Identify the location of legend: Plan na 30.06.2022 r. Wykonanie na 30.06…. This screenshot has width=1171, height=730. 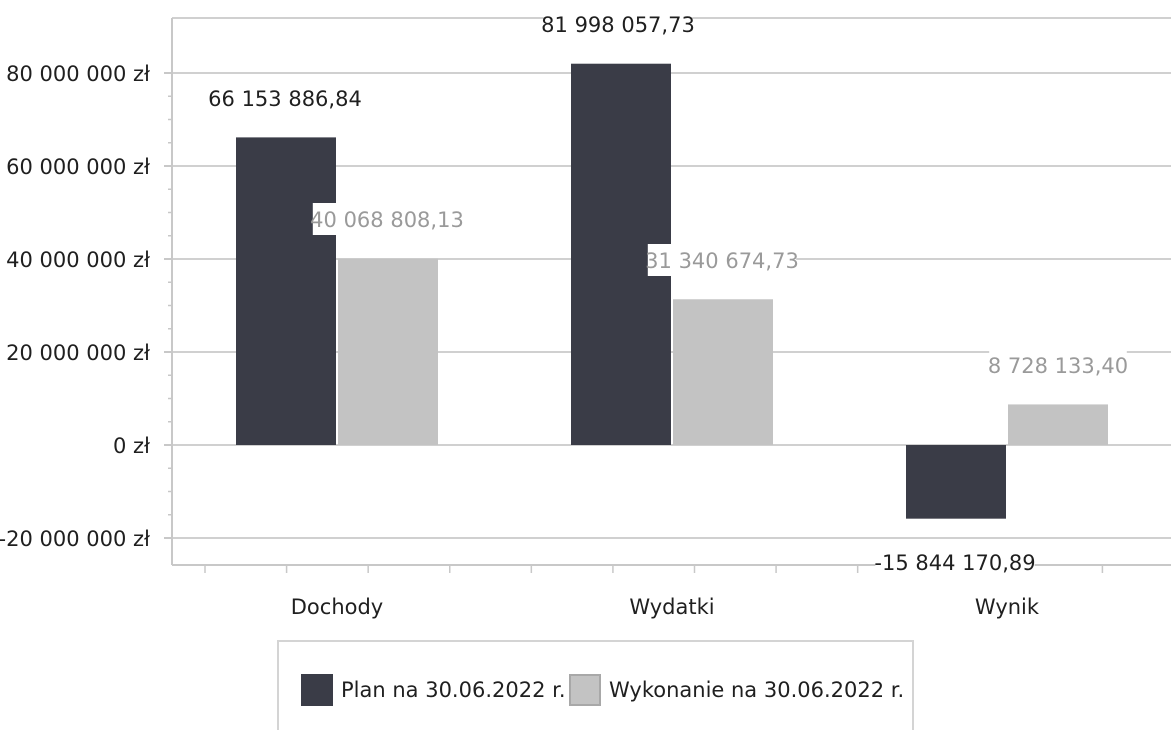
(595, 685).